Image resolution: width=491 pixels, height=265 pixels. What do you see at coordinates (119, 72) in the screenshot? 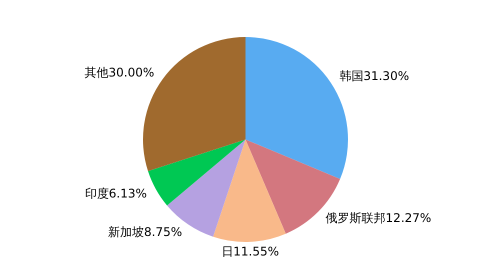
I see `slice-label: 其他30.00%` at bounding box center [119, 72].